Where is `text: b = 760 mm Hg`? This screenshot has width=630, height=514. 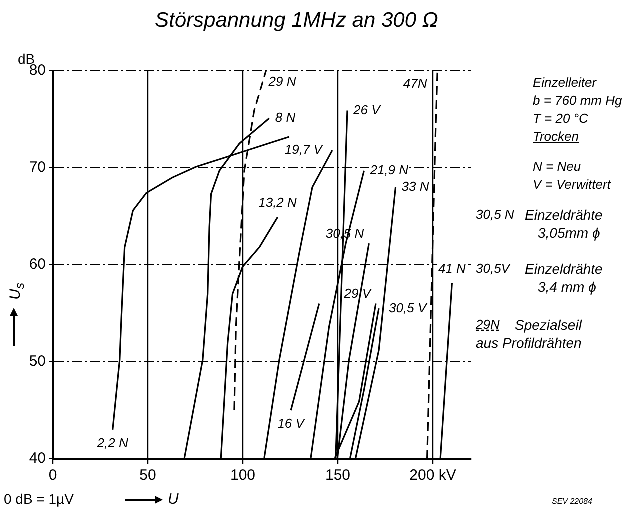 text: b = 760 mm Hg is located at coordinates (577, 100).